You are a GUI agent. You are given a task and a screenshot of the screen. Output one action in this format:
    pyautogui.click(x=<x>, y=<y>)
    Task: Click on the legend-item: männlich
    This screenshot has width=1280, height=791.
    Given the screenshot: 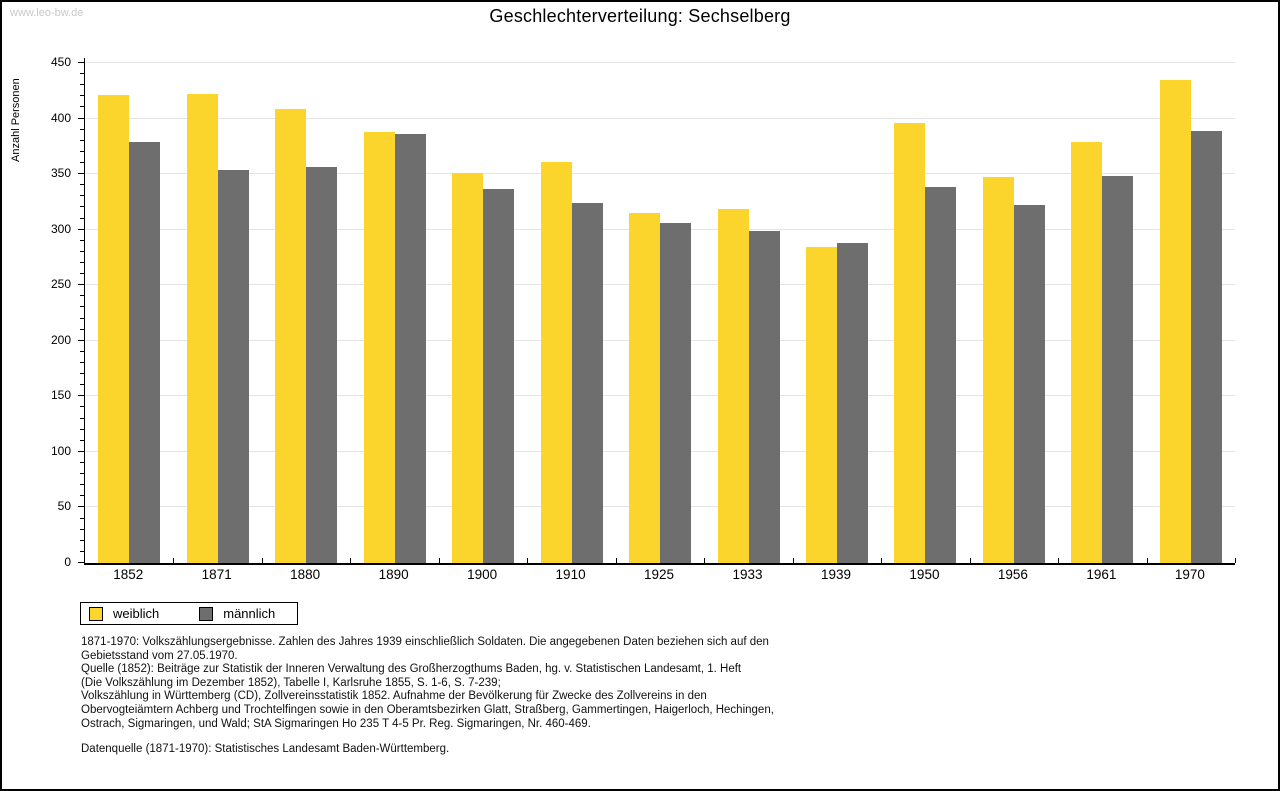 What is the action you would take?
    pyautogui.click(x=237, y=613)
    